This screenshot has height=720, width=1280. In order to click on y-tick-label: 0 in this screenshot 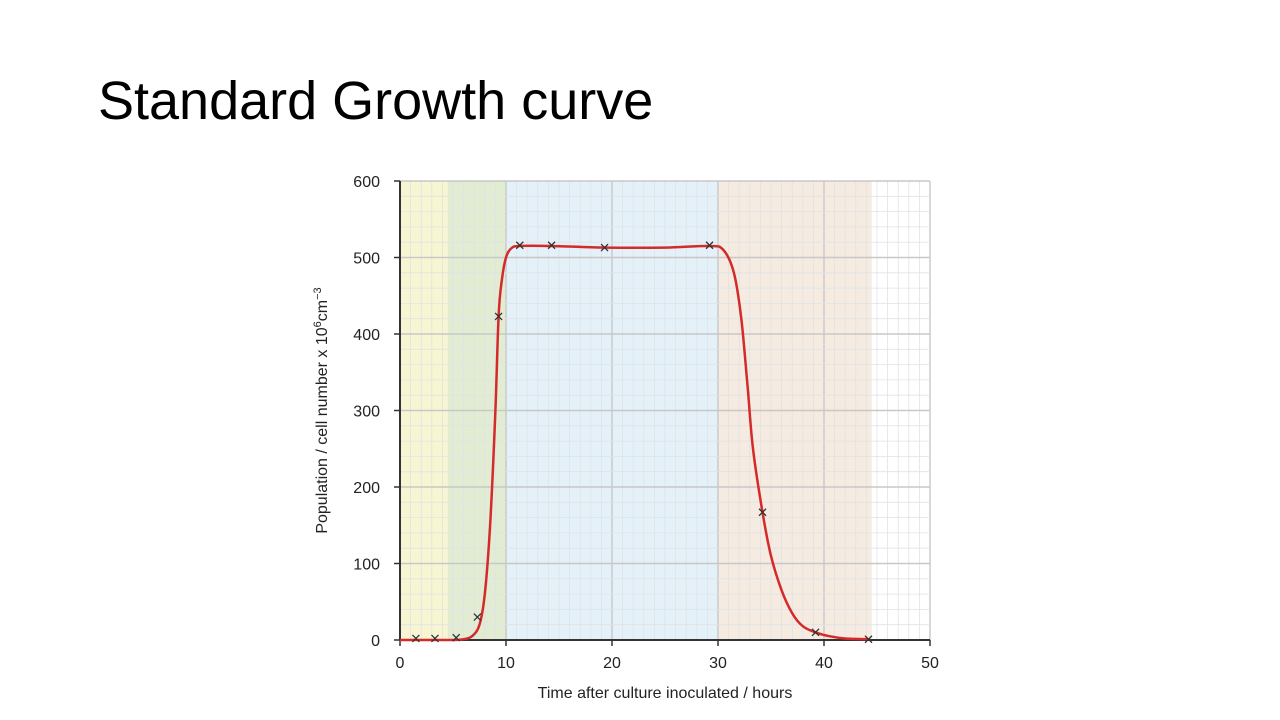, I will do `click(375, 641)`.